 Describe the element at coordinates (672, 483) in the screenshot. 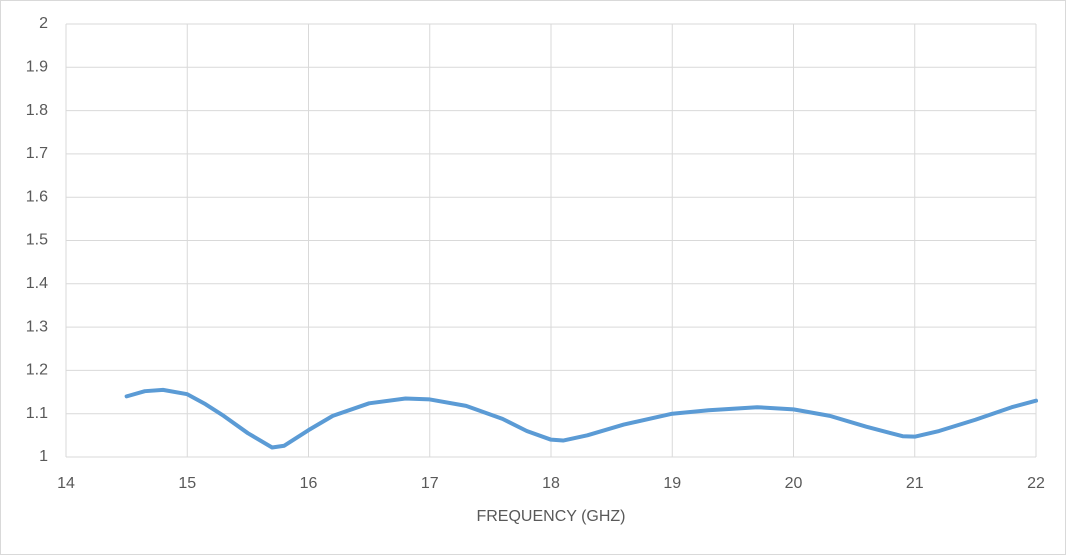

I see `x-tick-label: 19` at that location.